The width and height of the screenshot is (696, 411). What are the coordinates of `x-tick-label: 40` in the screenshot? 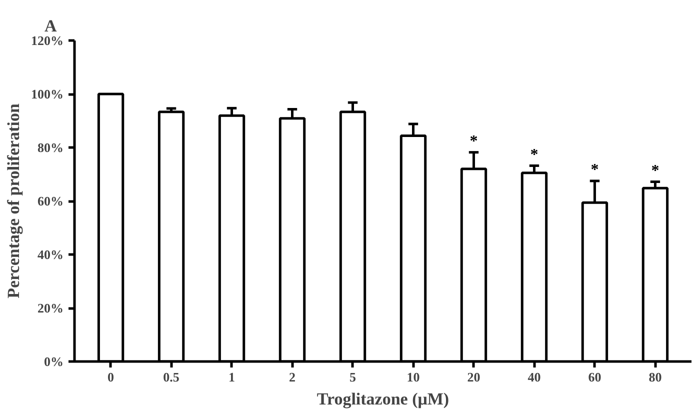 It's located at (534, 377).